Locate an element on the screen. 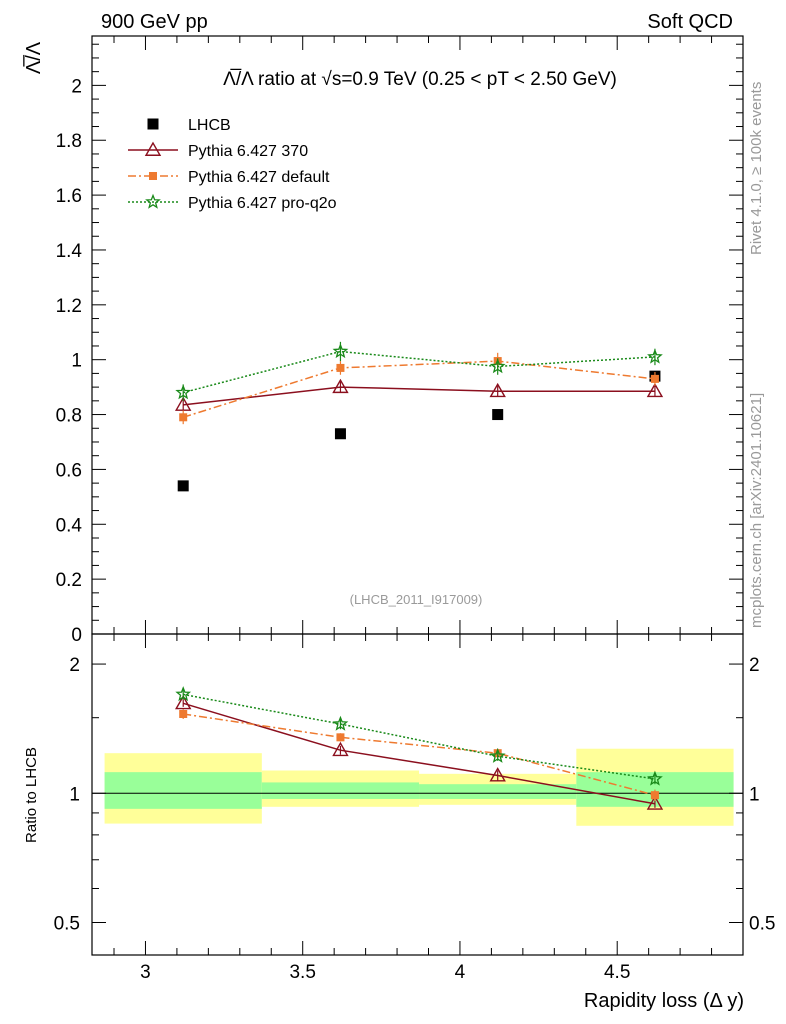 This screenshot has width=786, height=1024. main-ytick-label: 1.4 is located at coordinates (69, 251).